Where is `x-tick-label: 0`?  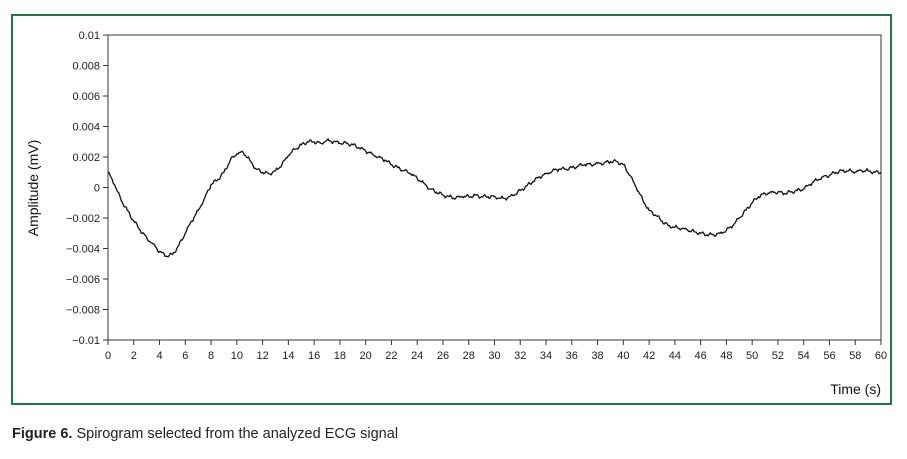 x-tick-label: 0 is located at coordinates (108, 356).